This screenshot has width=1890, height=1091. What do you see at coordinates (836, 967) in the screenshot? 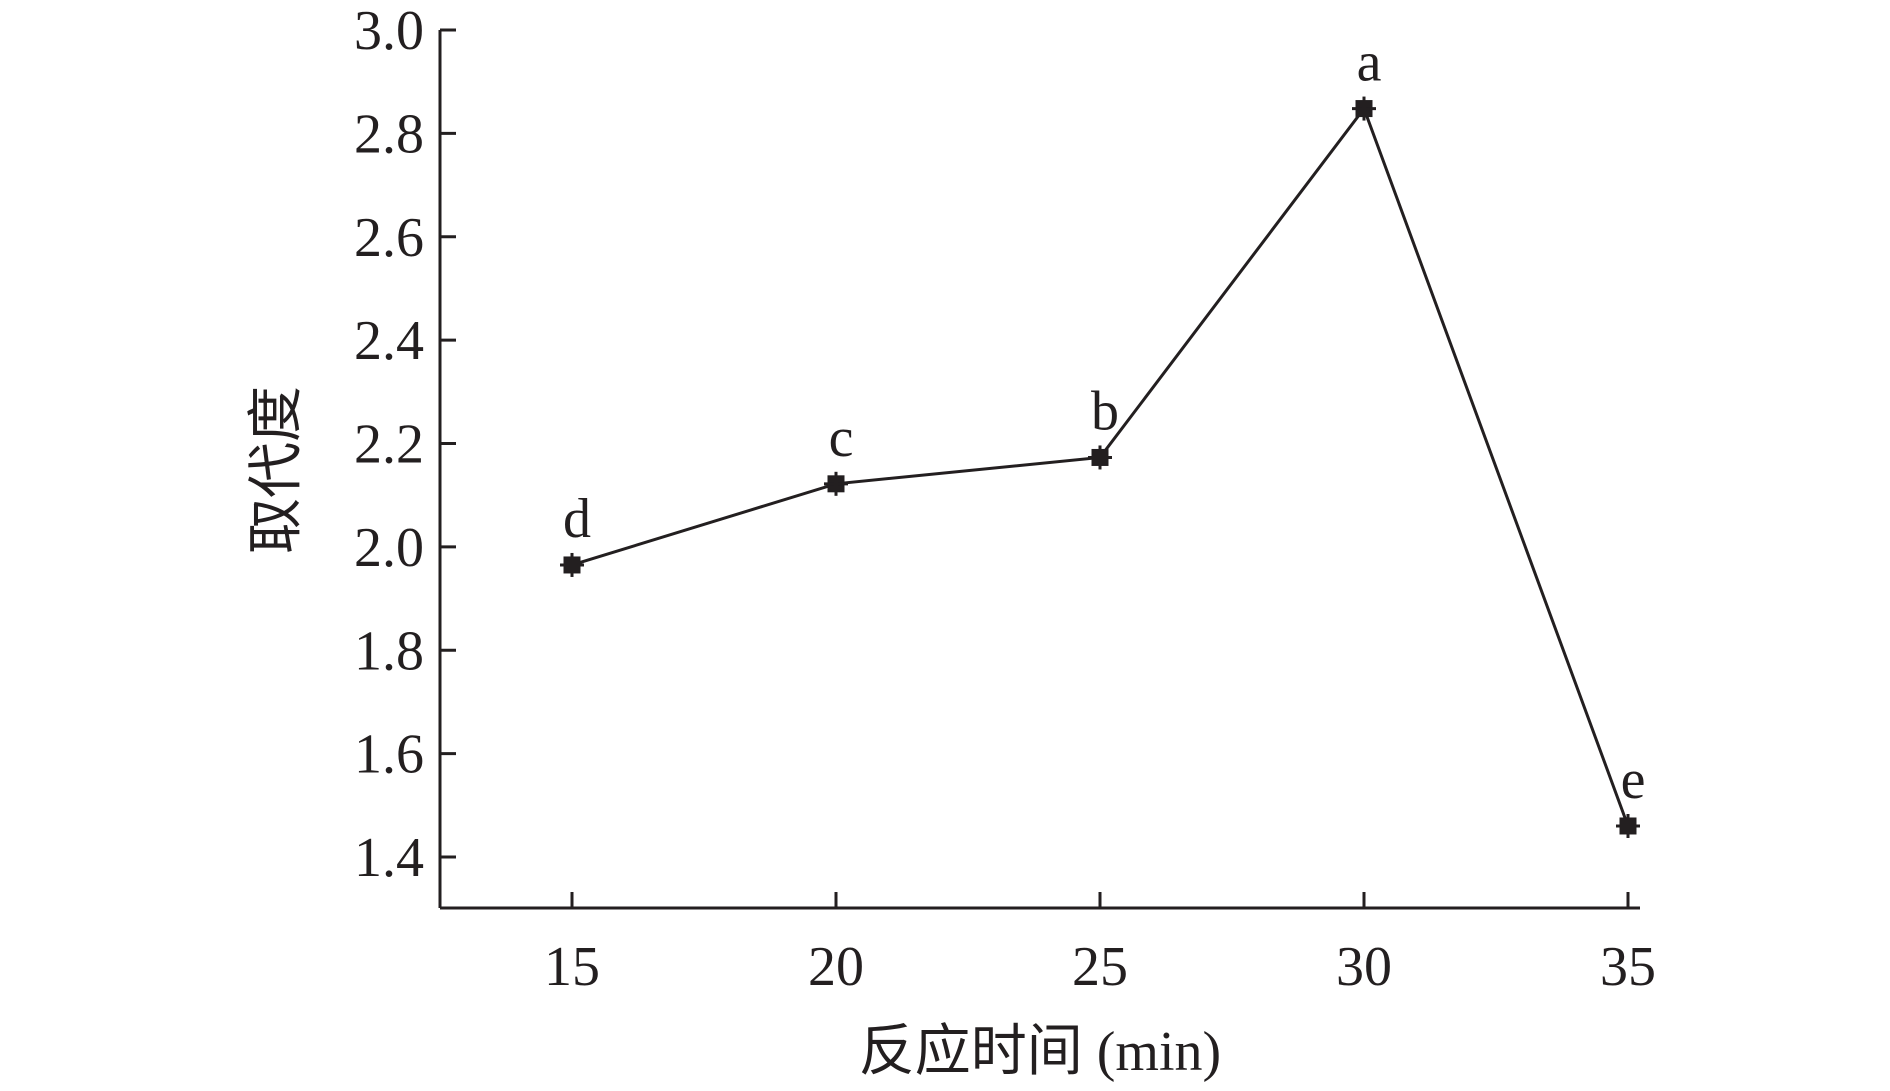
I see `x-tick-label: 20` at bounding box center [836, 967].